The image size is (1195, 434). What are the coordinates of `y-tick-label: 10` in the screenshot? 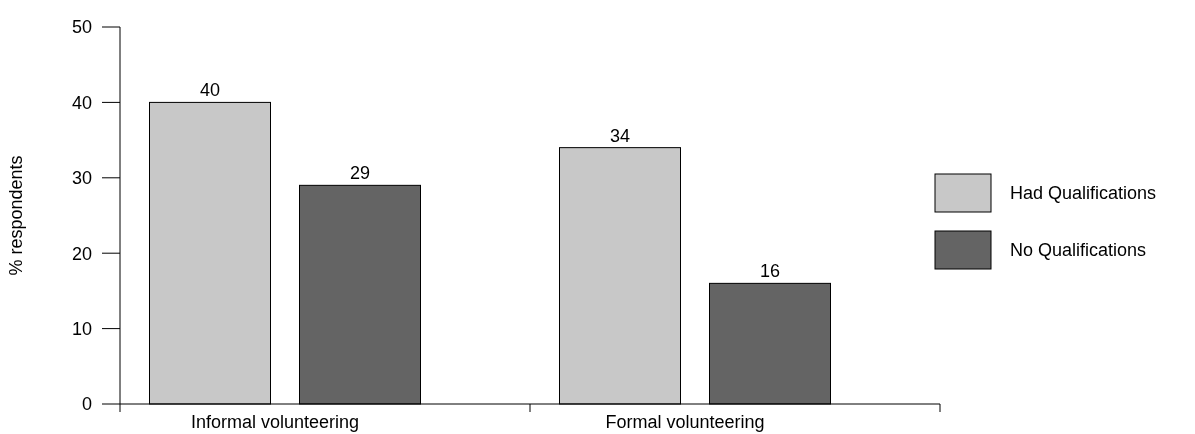 It's located at (81, 328).